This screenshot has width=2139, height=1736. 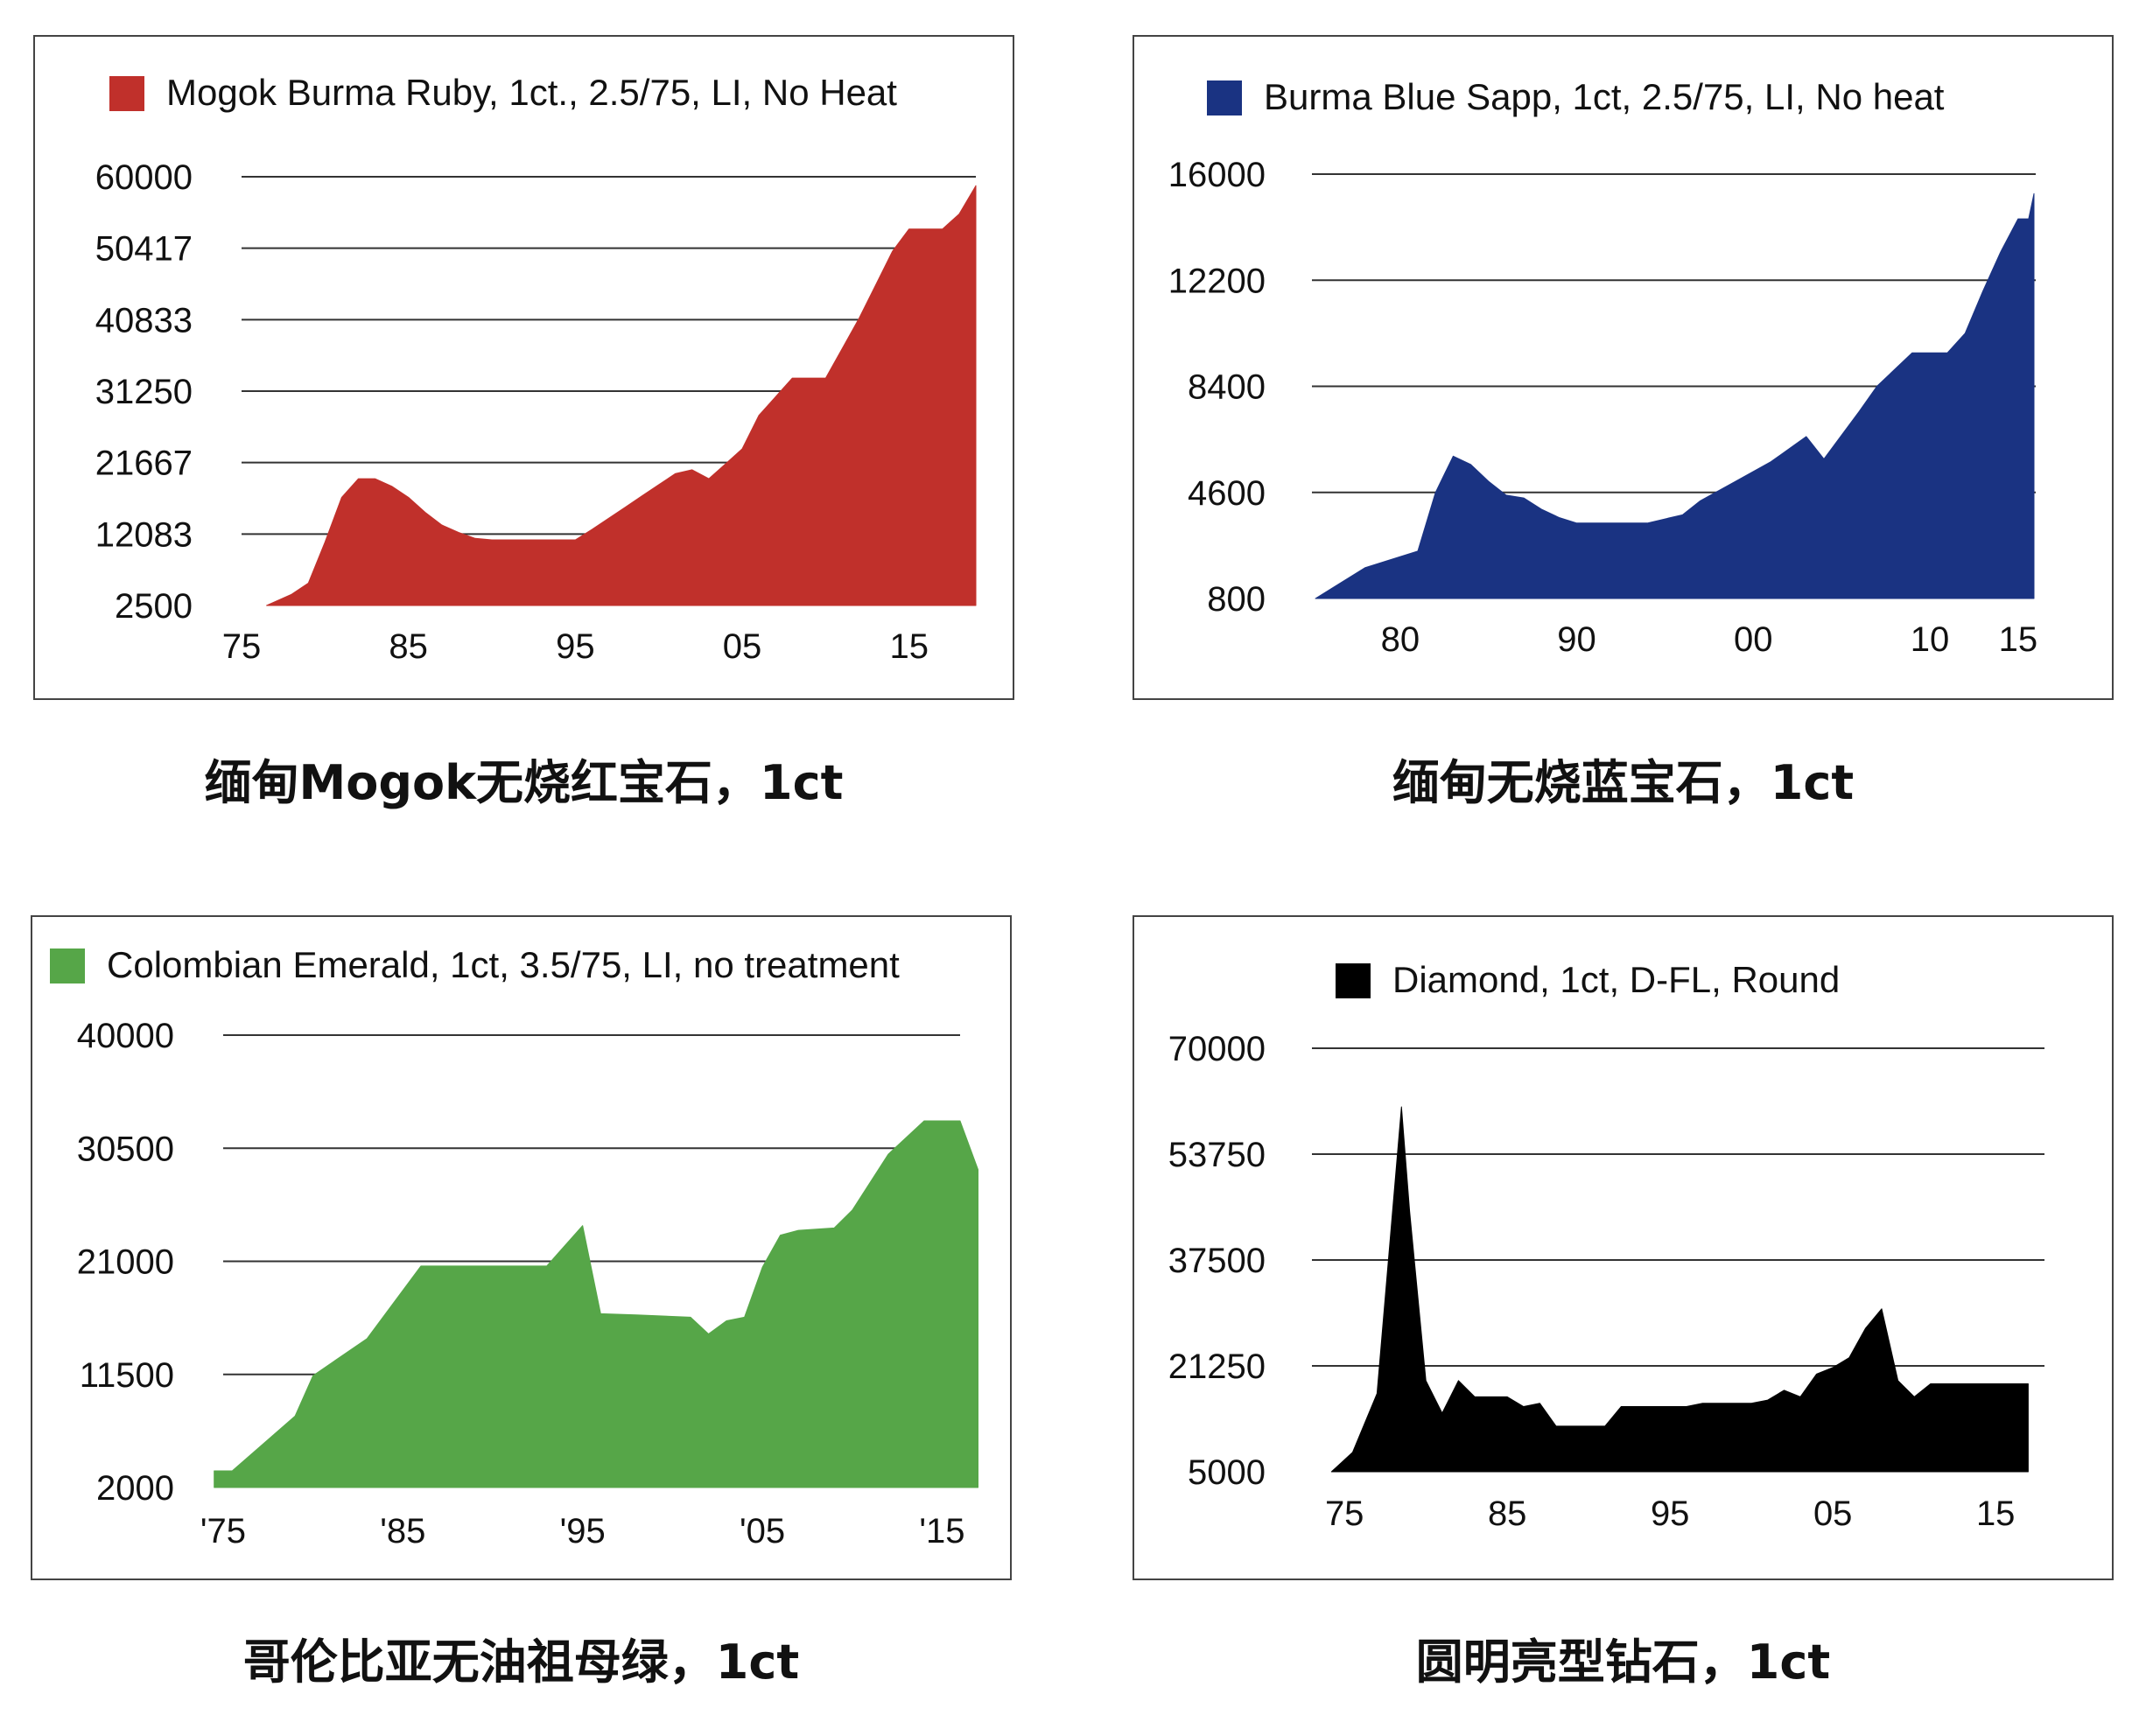 What do you see at coordinates (1227, 1472) in the screenshot?
I see `y-tick-label: 5000` at bounding box center [1227, 1472].